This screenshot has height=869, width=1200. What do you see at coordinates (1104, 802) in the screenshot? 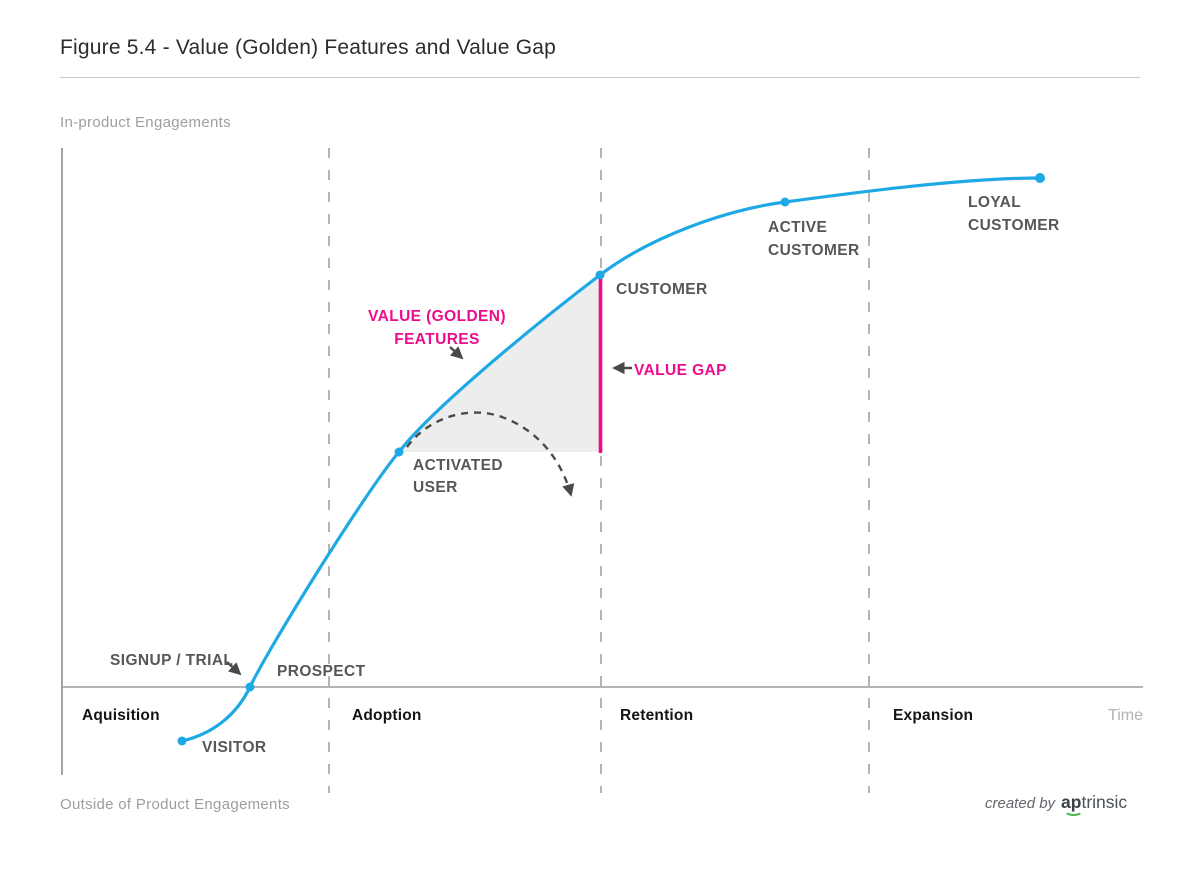
I see `aptrinsic-logo-rest: trinsic` at bounding box center [1104, 802].